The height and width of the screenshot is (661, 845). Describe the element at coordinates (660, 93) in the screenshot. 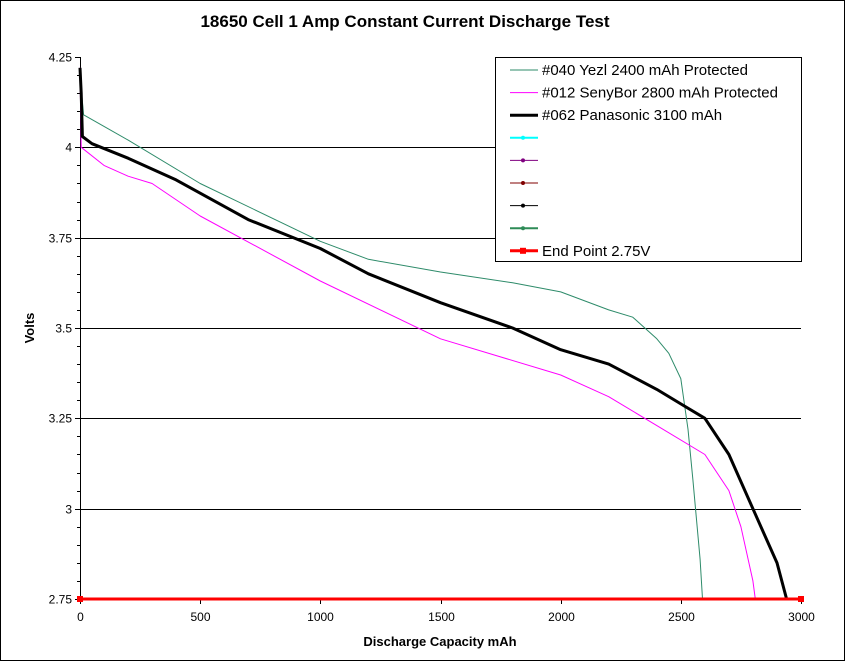

I see `legend-label: #012 SenyBor 2800 mAh Protected` at that location.